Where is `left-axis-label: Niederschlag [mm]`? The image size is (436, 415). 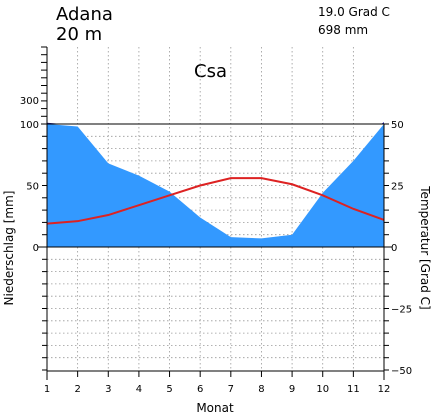 left-axis-label: Niederschlag [mm] is located at coordinates (9, 248).